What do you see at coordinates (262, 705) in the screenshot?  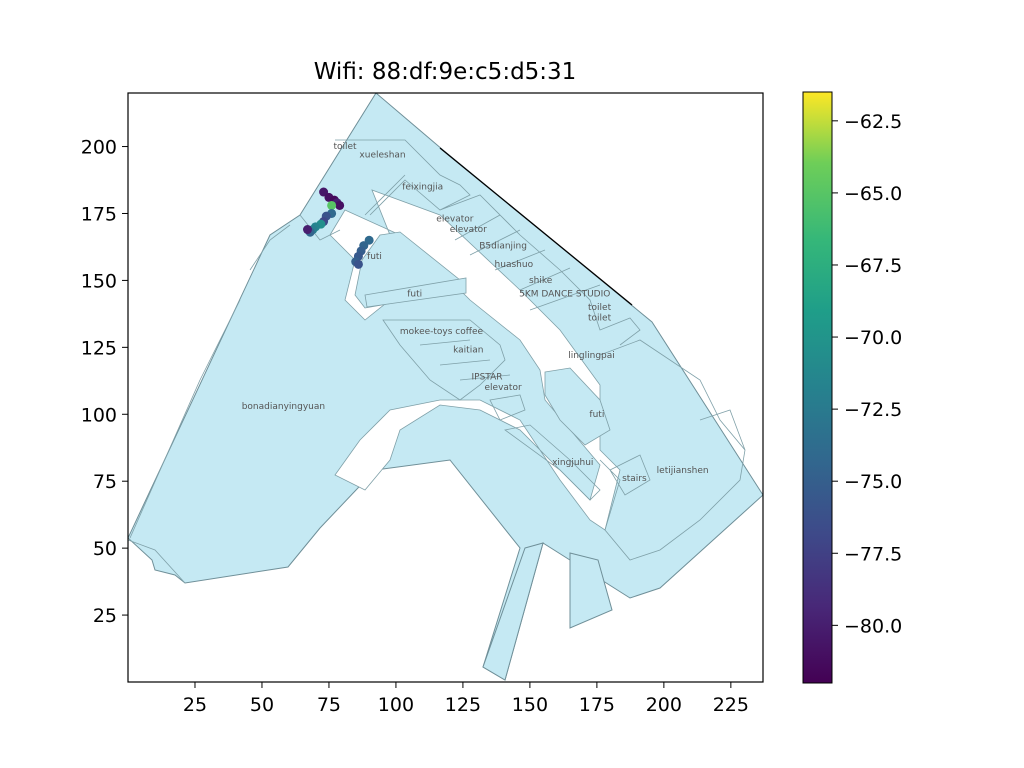 I see `x-tick-label: 50` at bounding box center [262, 705].